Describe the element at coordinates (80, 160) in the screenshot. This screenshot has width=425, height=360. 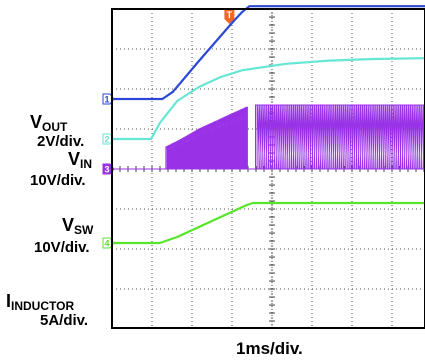
I see `vin-label: VIN` at that location.